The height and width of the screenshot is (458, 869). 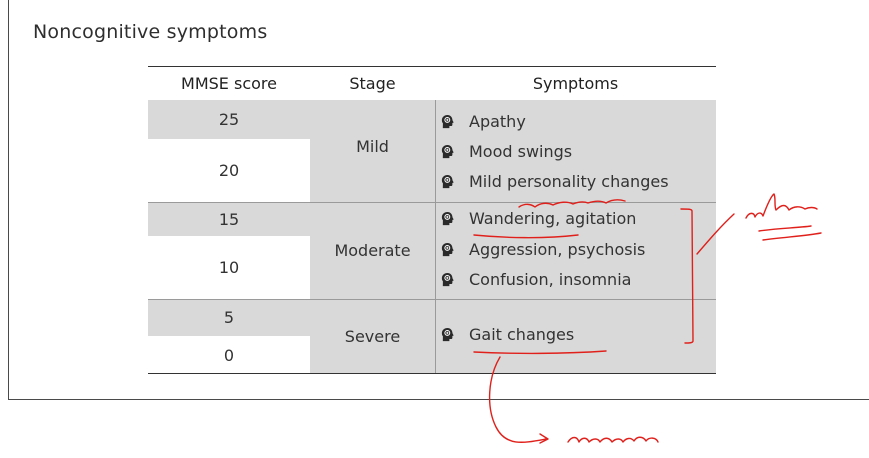 What do you see at coordinates (229, 267) in the screenshot?
I see `score-cell: 10` at bounding box center [229, 267].